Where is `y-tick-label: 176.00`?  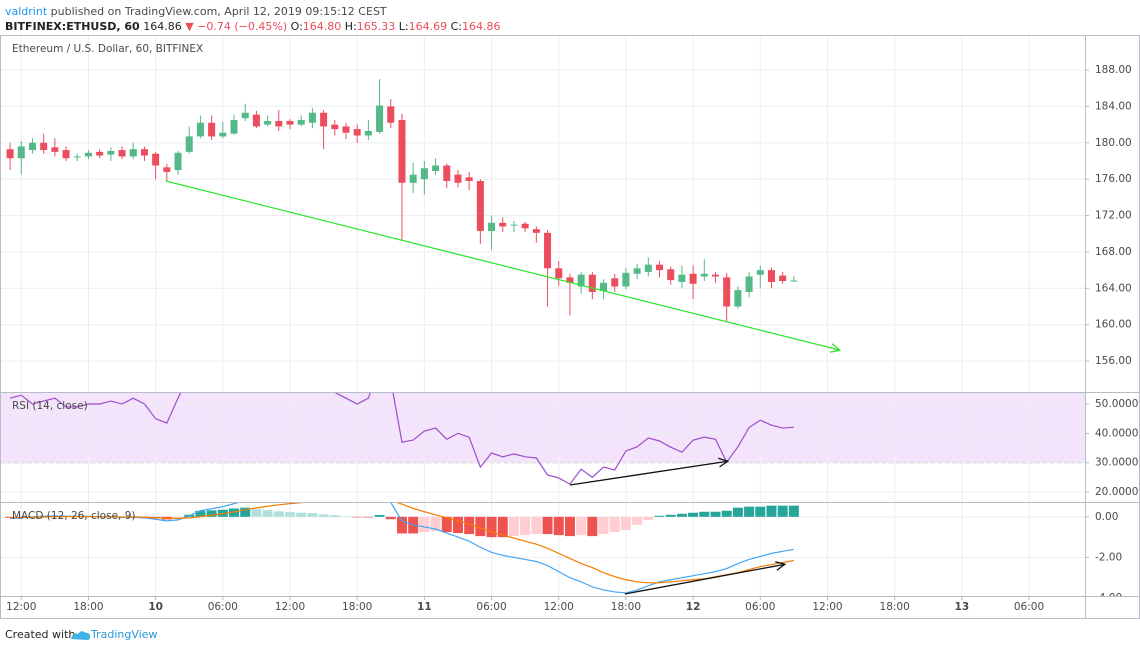 y-tick-label: 176.00 is located at coordinates (1113, 179).